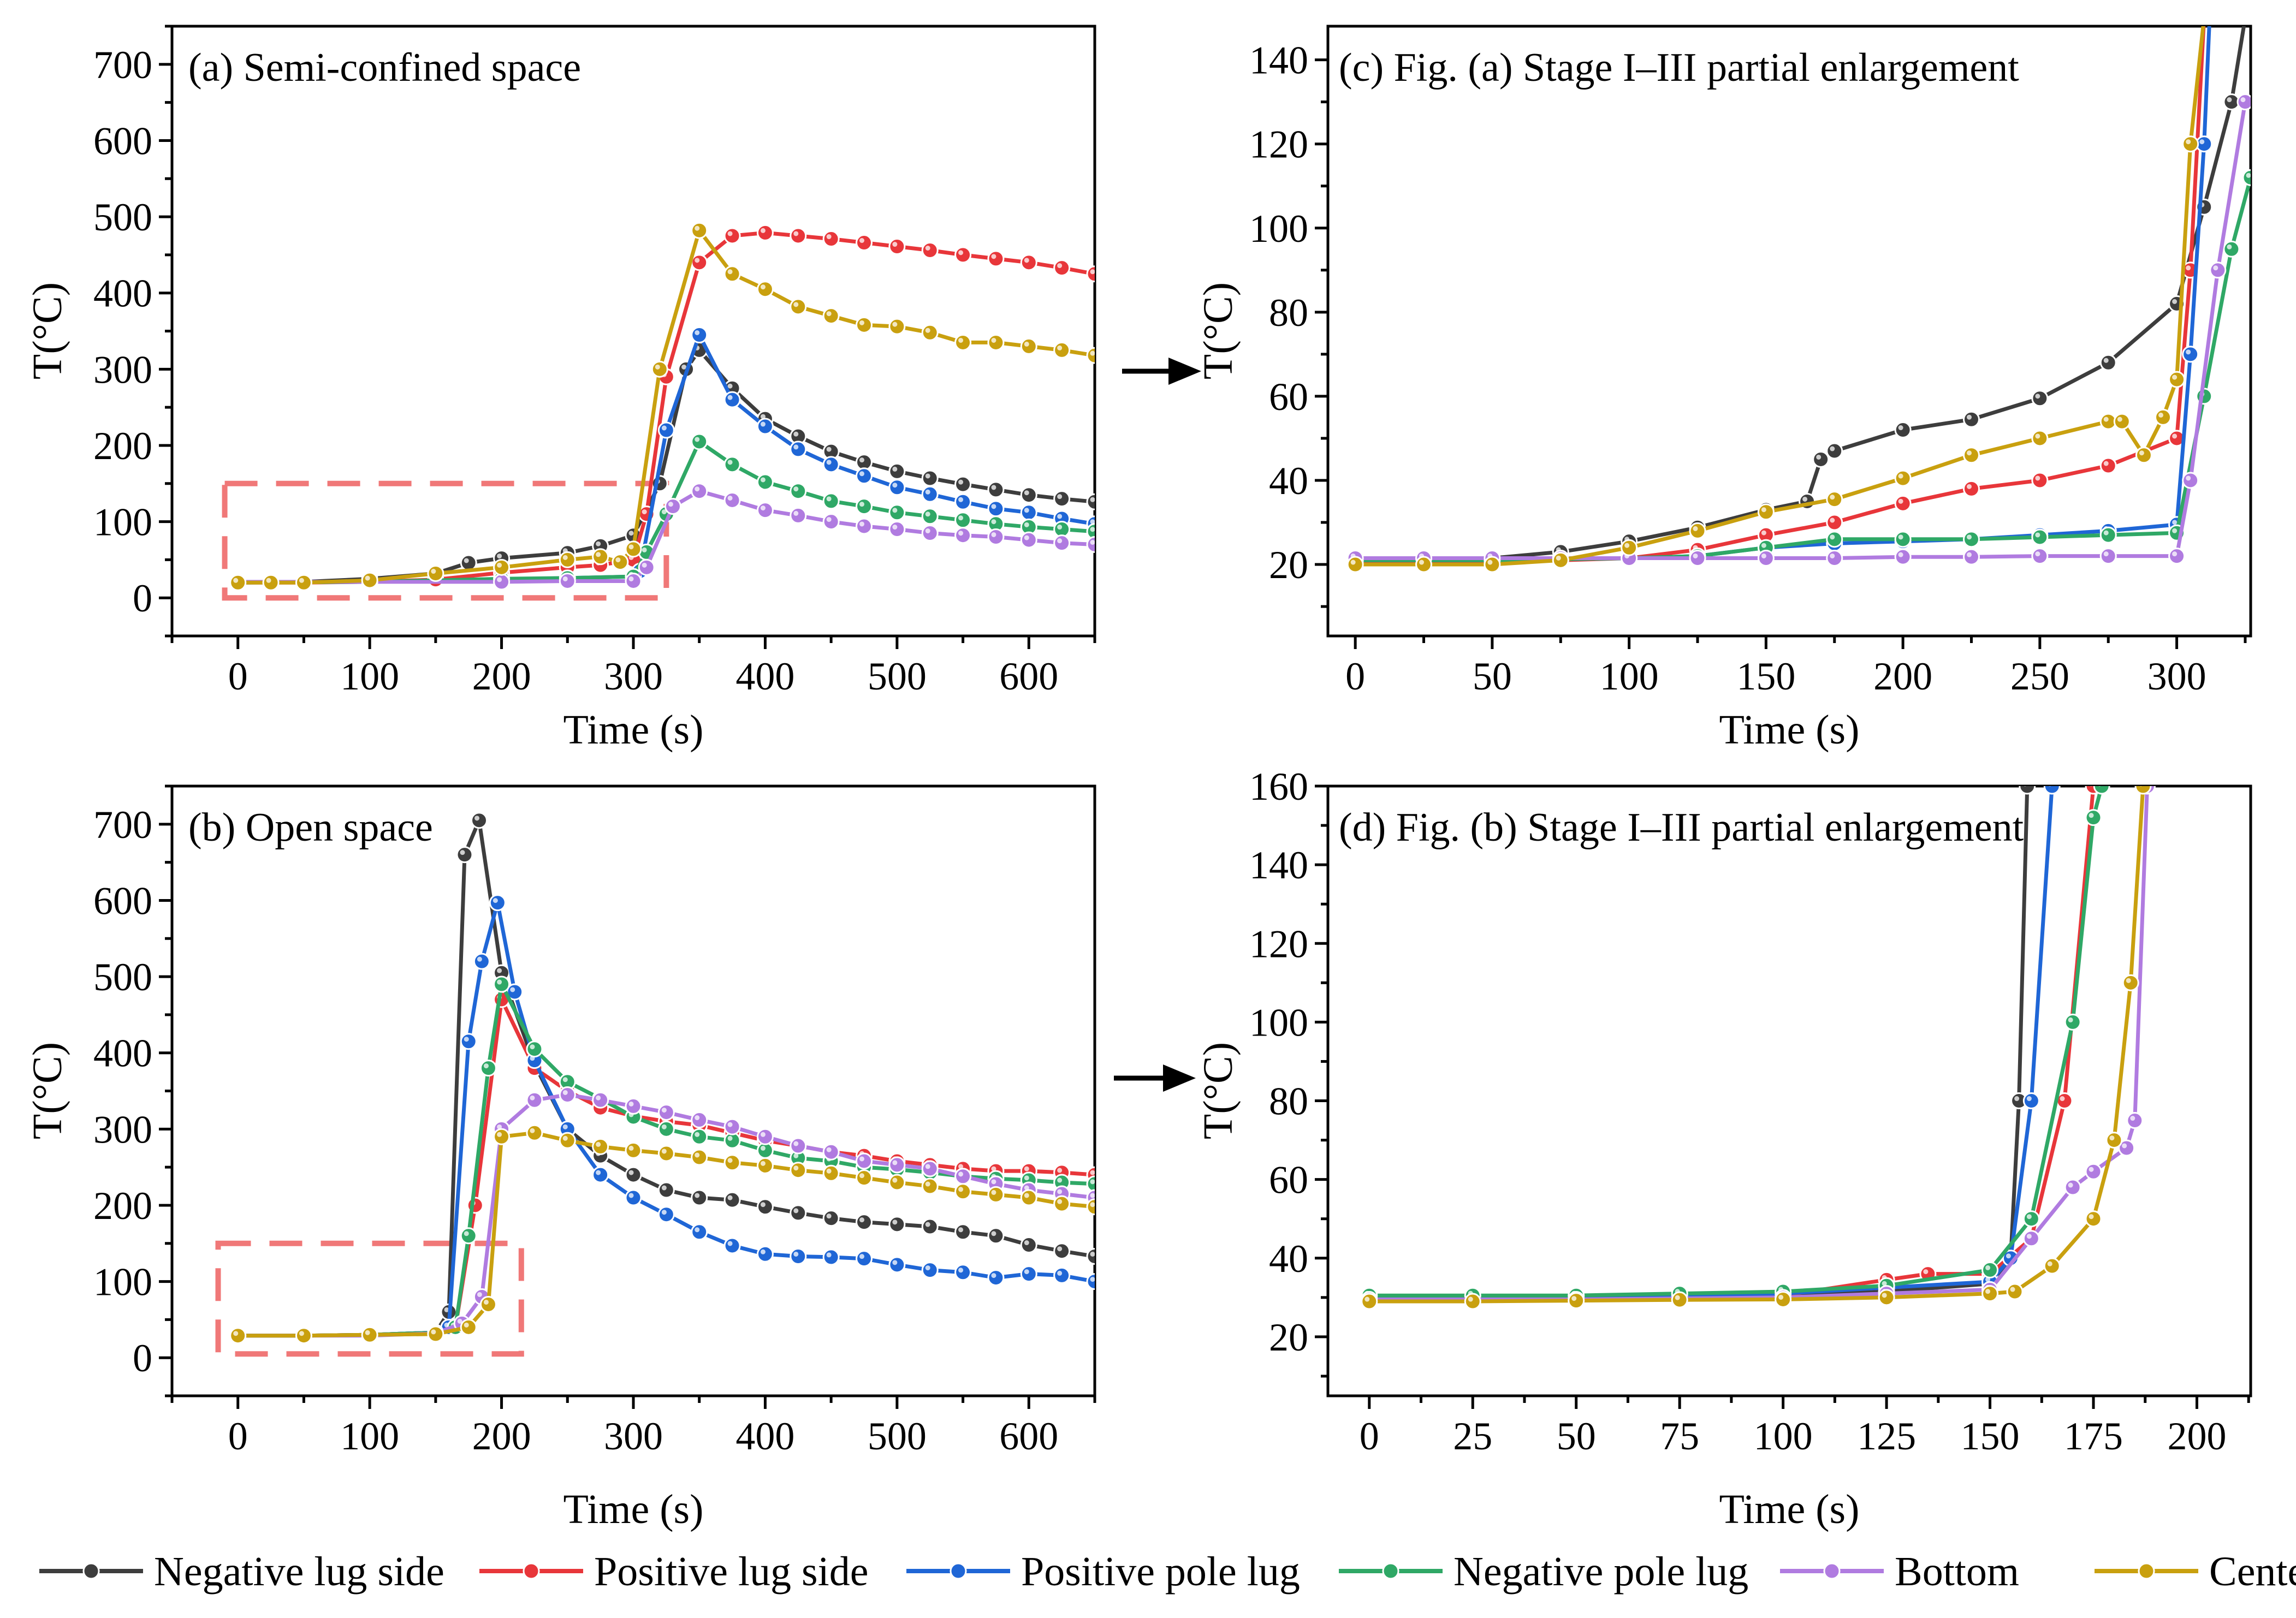  Describe the element at coordinates (2039, 676) in the screenshot. I see `x-tick-label-c-5: 250` at that location.